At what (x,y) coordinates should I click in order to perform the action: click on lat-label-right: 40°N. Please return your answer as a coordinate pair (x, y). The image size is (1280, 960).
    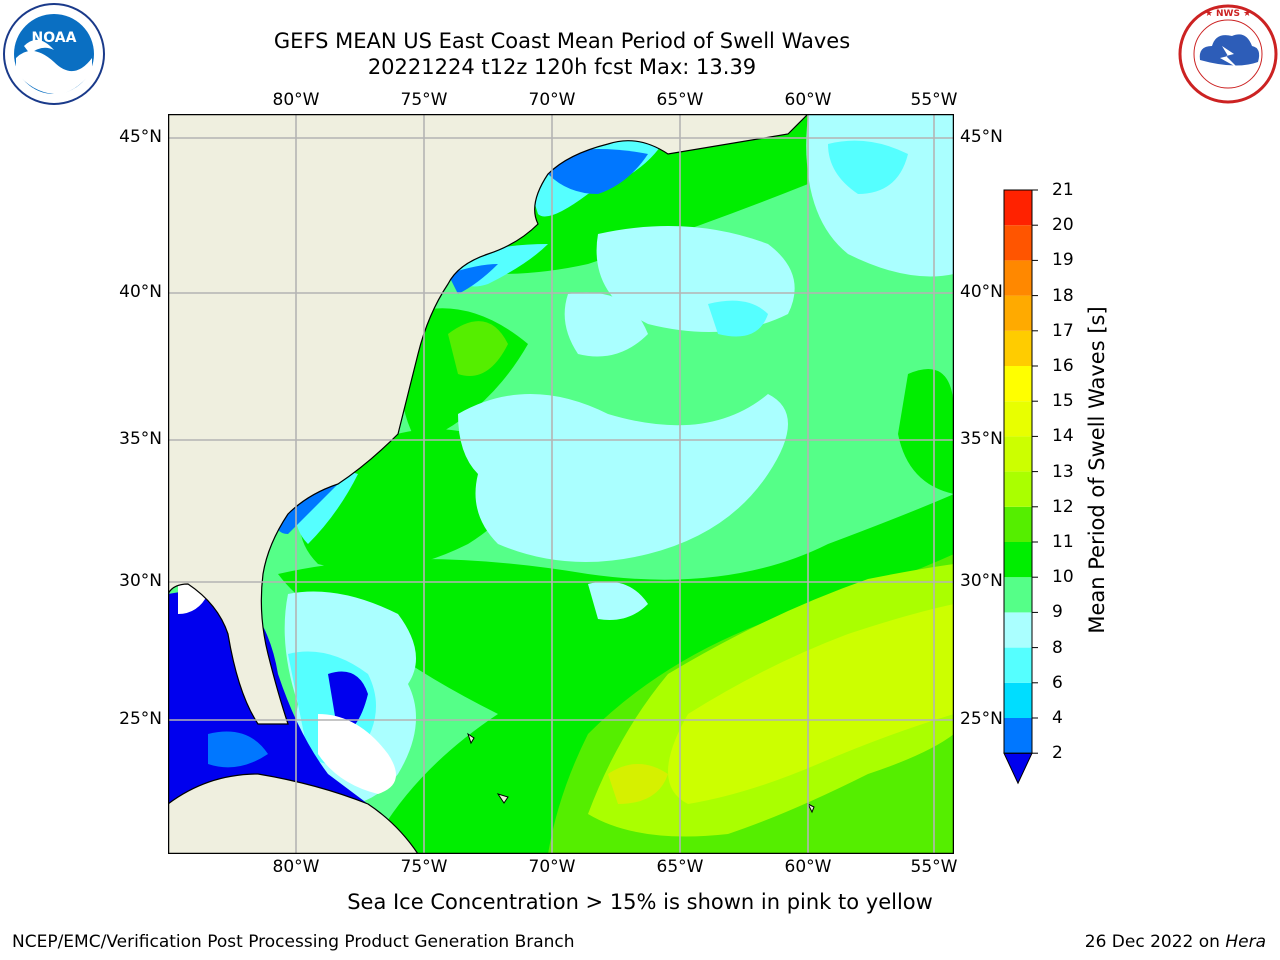
    Looking at the image, I should click on (981, 292).